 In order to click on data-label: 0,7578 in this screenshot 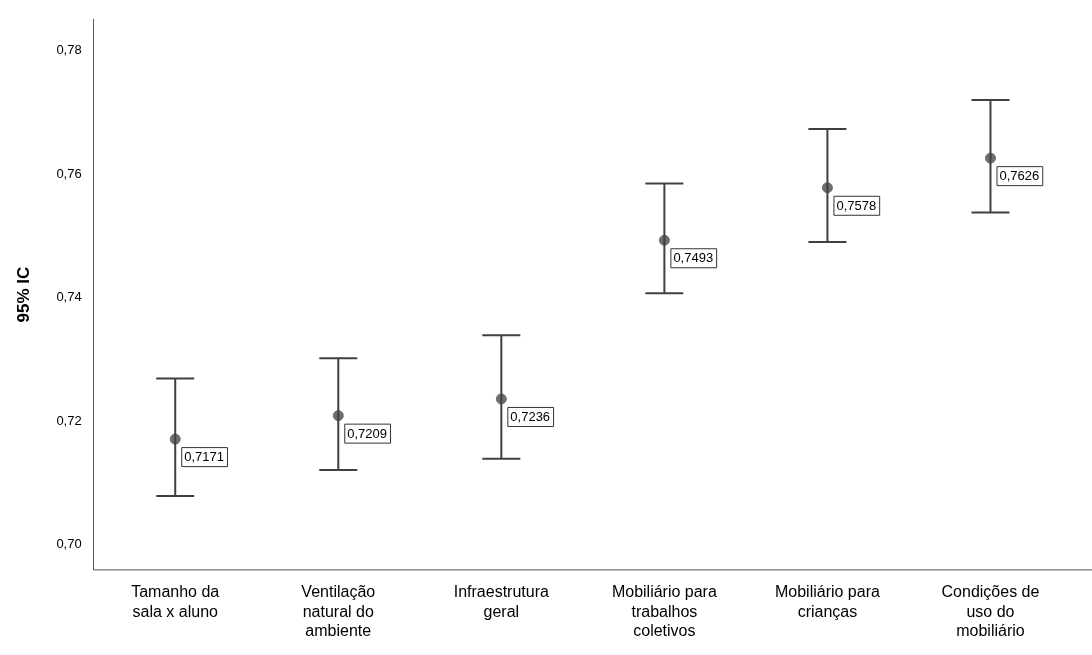, I will do `click(856, 205)`.